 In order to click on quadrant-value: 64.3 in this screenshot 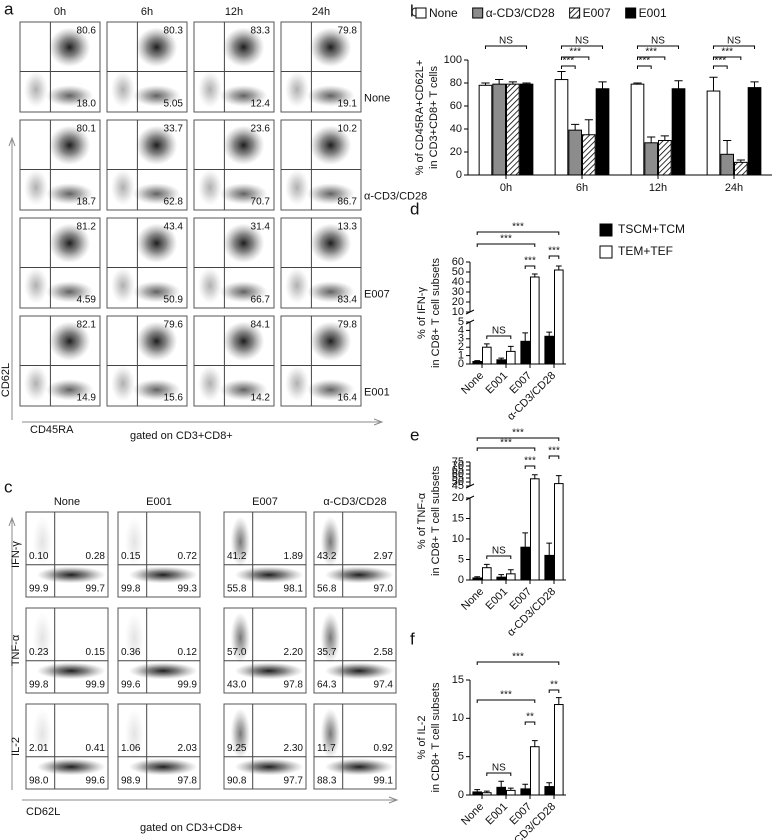, I will do `click(327, 685)`.